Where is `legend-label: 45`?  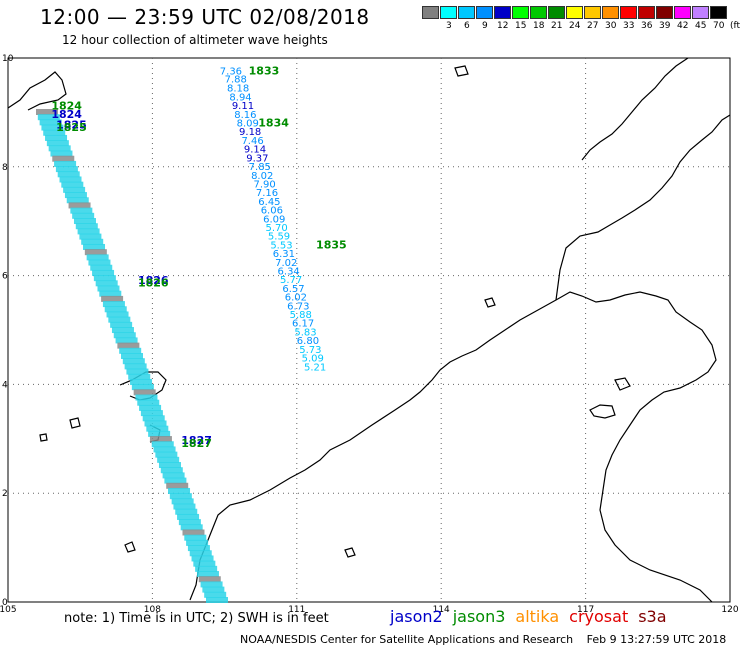
legend-label: 45 is located at coordinates (701, 26).